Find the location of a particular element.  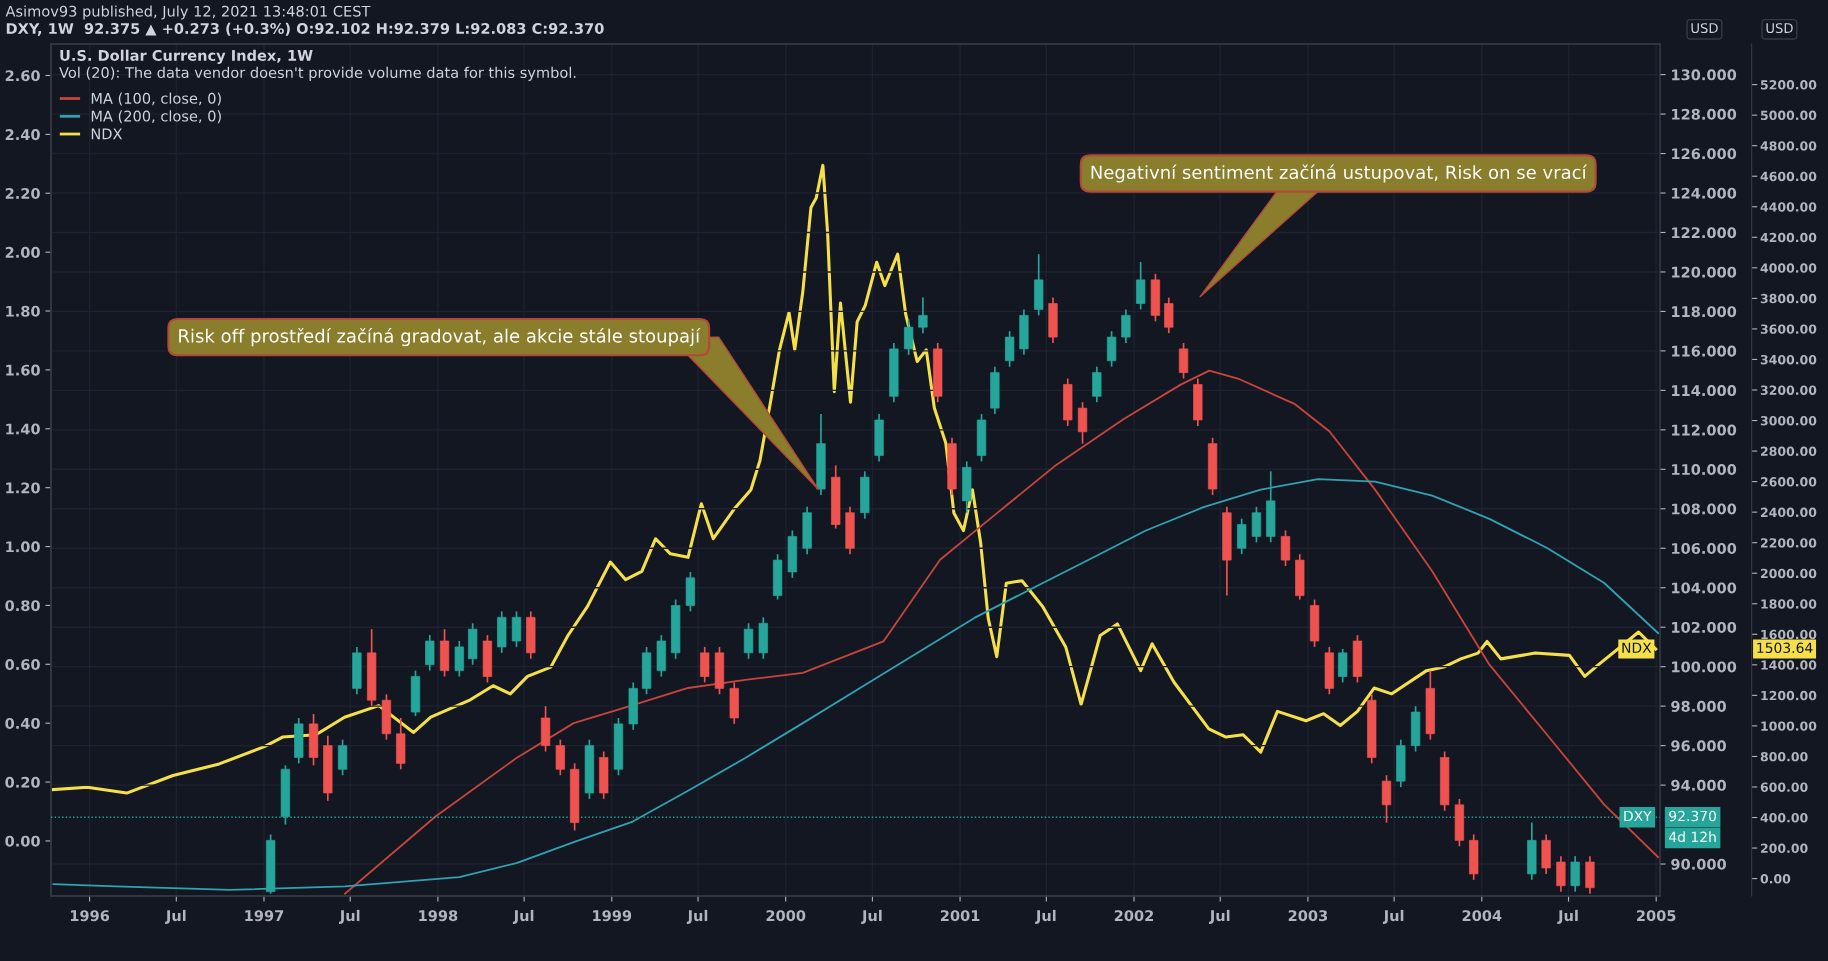

y-tick-label: 110.000 is located at coordinates (1704, 470).